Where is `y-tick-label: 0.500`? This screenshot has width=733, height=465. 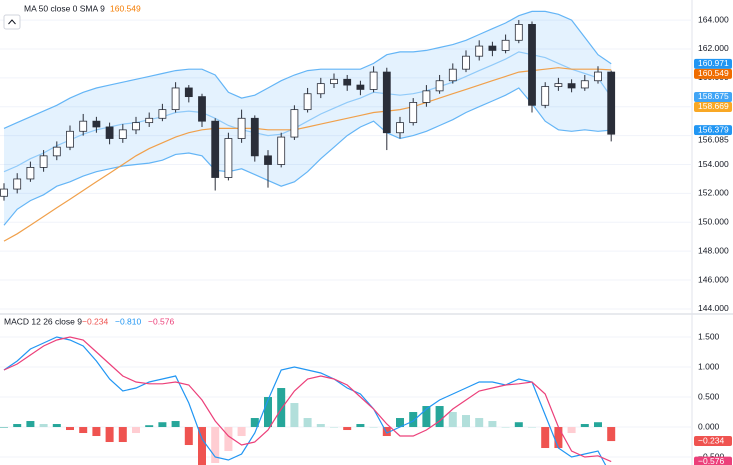
y-tick-label: 0.500 is located at coordinates (709, 396).